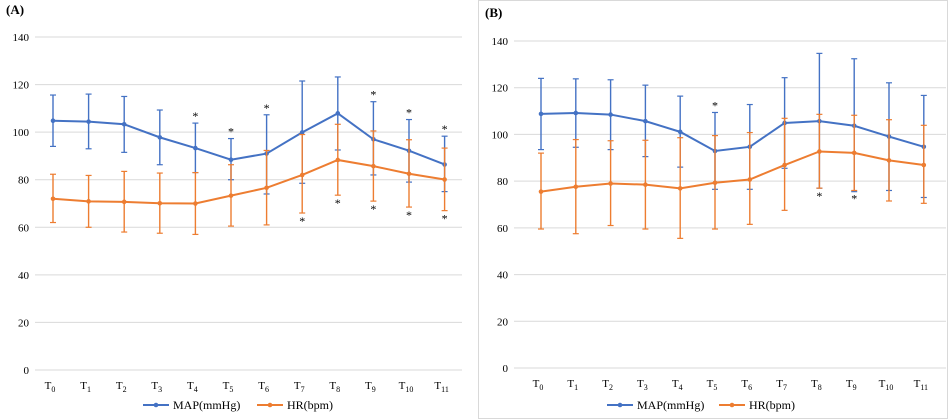 The image size is (948, 420). I want to click on series-map: * * * * * *, so click(249, 135).